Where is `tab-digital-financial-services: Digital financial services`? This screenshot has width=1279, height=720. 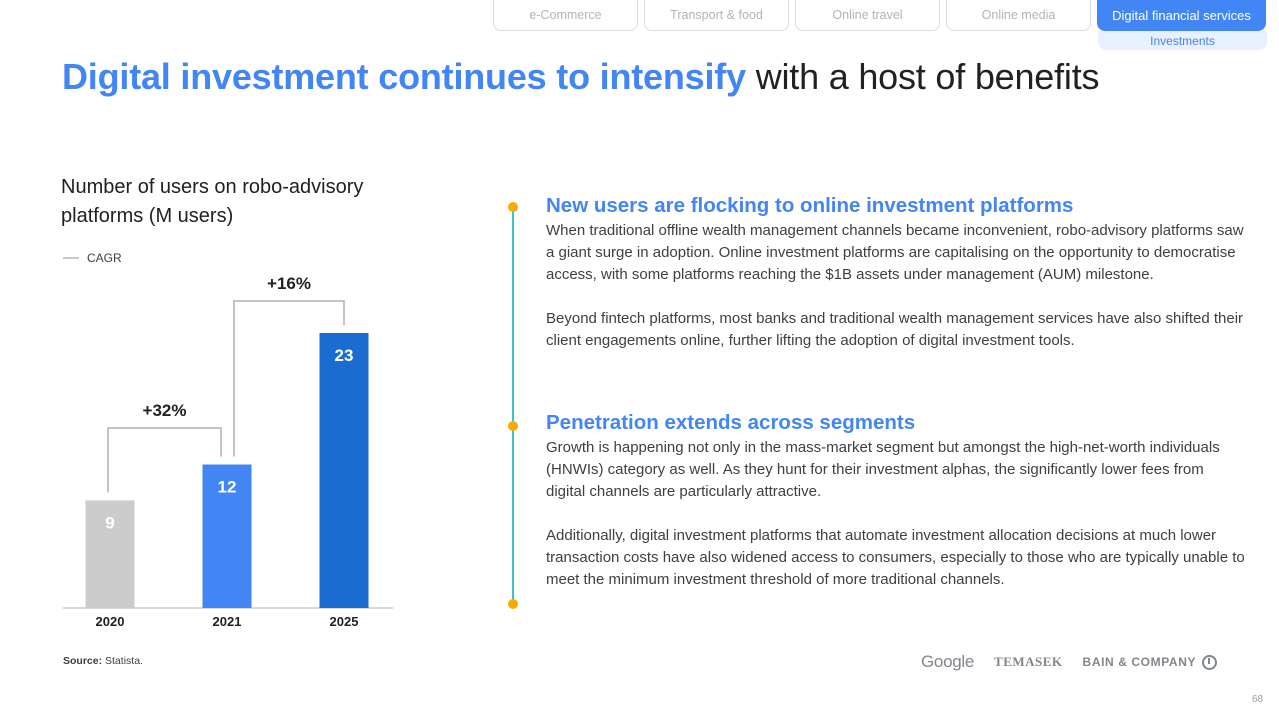 tab-digital-financial-services: Digital financial services is located at coordinates (1181, 15).